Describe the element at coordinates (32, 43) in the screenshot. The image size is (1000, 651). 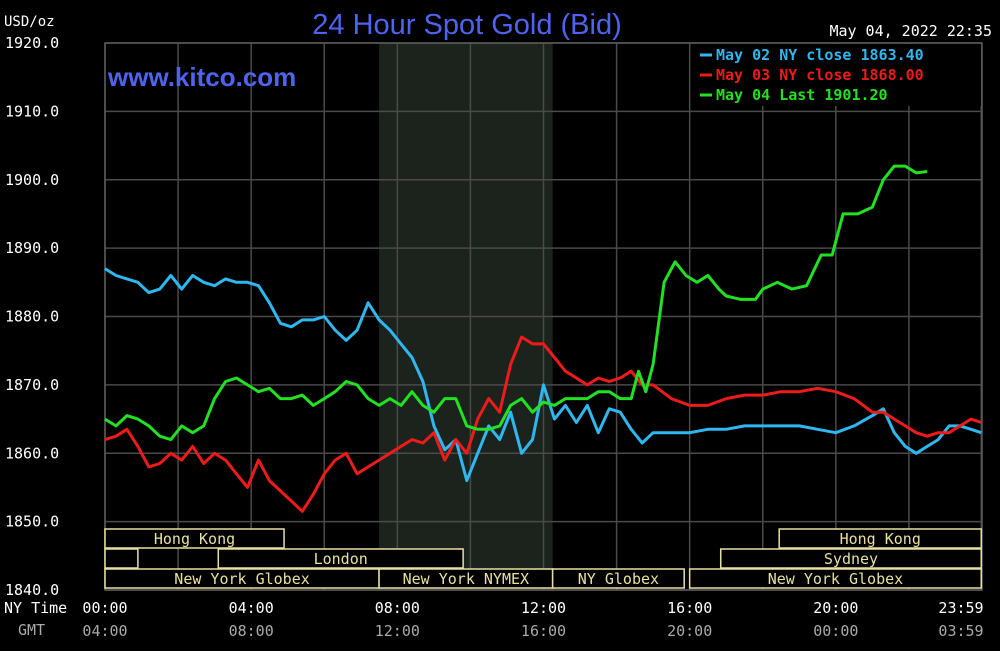
I see `y-tick-label: 1920.0` at that location.